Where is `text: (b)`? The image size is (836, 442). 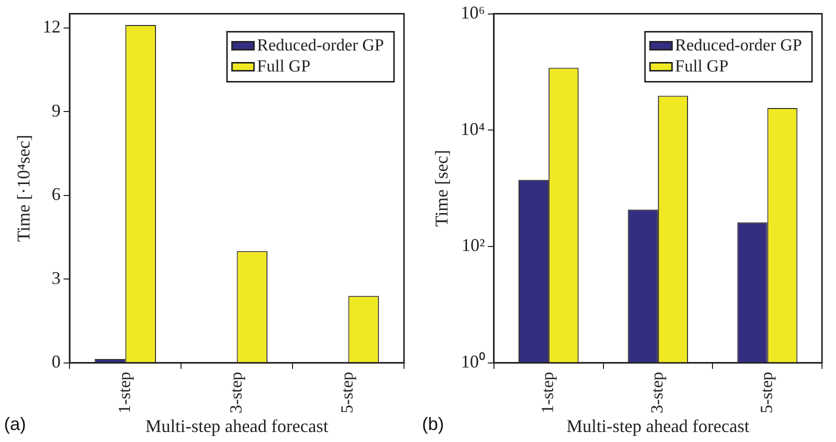 text: (b) is located at coordinates (433, 424).